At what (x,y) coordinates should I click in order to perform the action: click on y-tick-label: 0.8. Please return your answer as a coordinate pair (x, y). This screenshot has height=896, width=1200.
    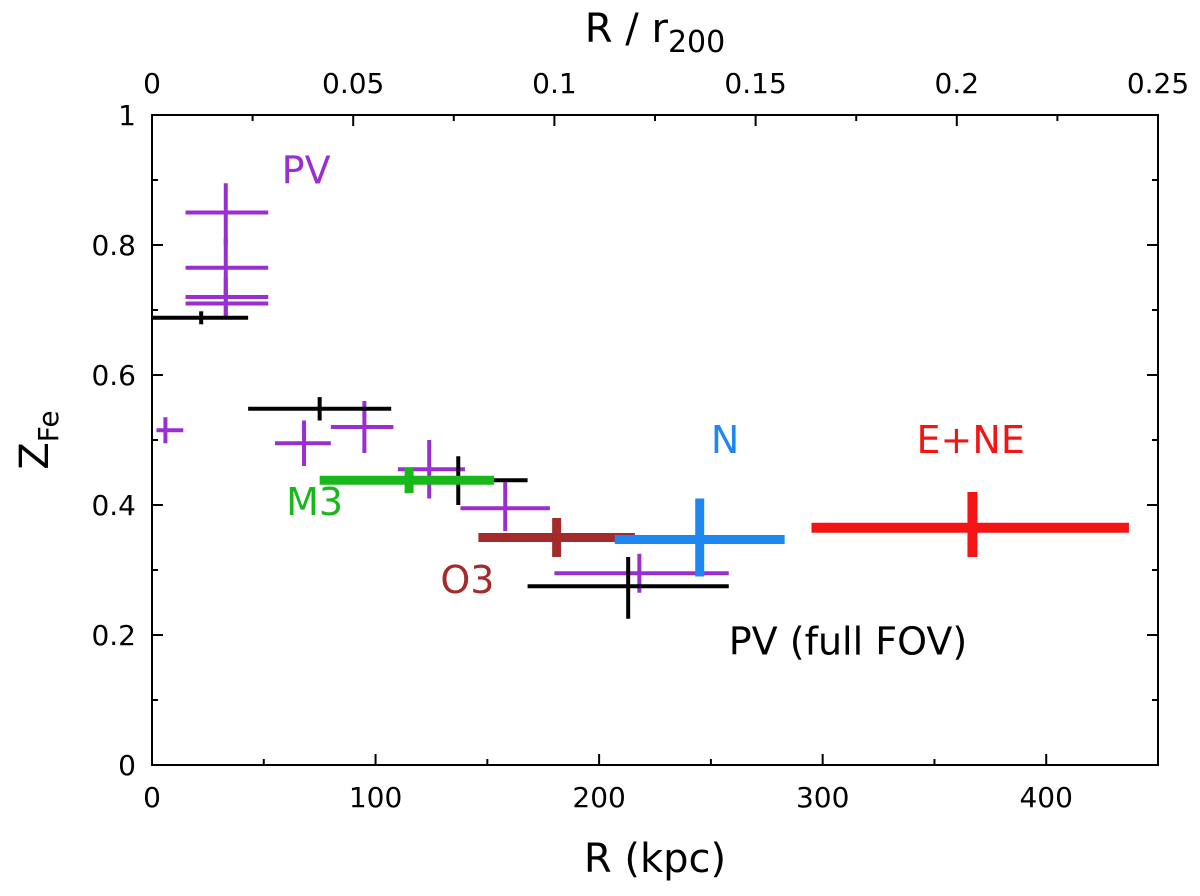
    Looking at the image, I should click on (113, 245).